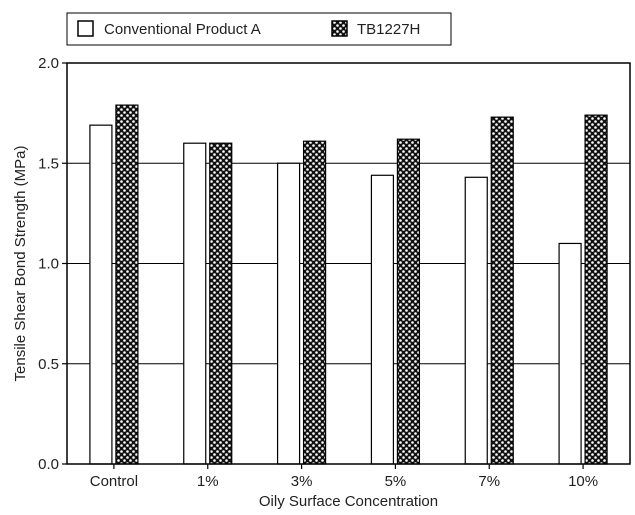  I want to click on bar-tb1227h-7pct, so click(502, 290).